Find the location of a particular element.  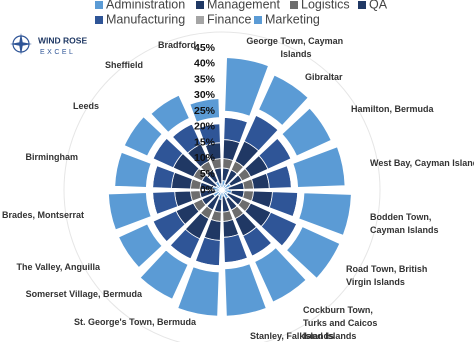

category-label: Bodden Town, Cayman Islands is located at coordinates (404, 223).